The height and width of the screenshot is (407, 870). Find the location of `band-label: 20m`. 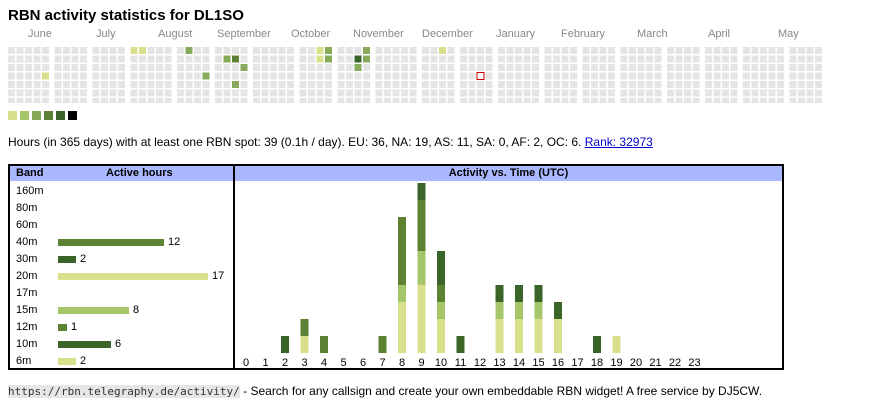

band-label: 20m is located at coordinates (27, 276).